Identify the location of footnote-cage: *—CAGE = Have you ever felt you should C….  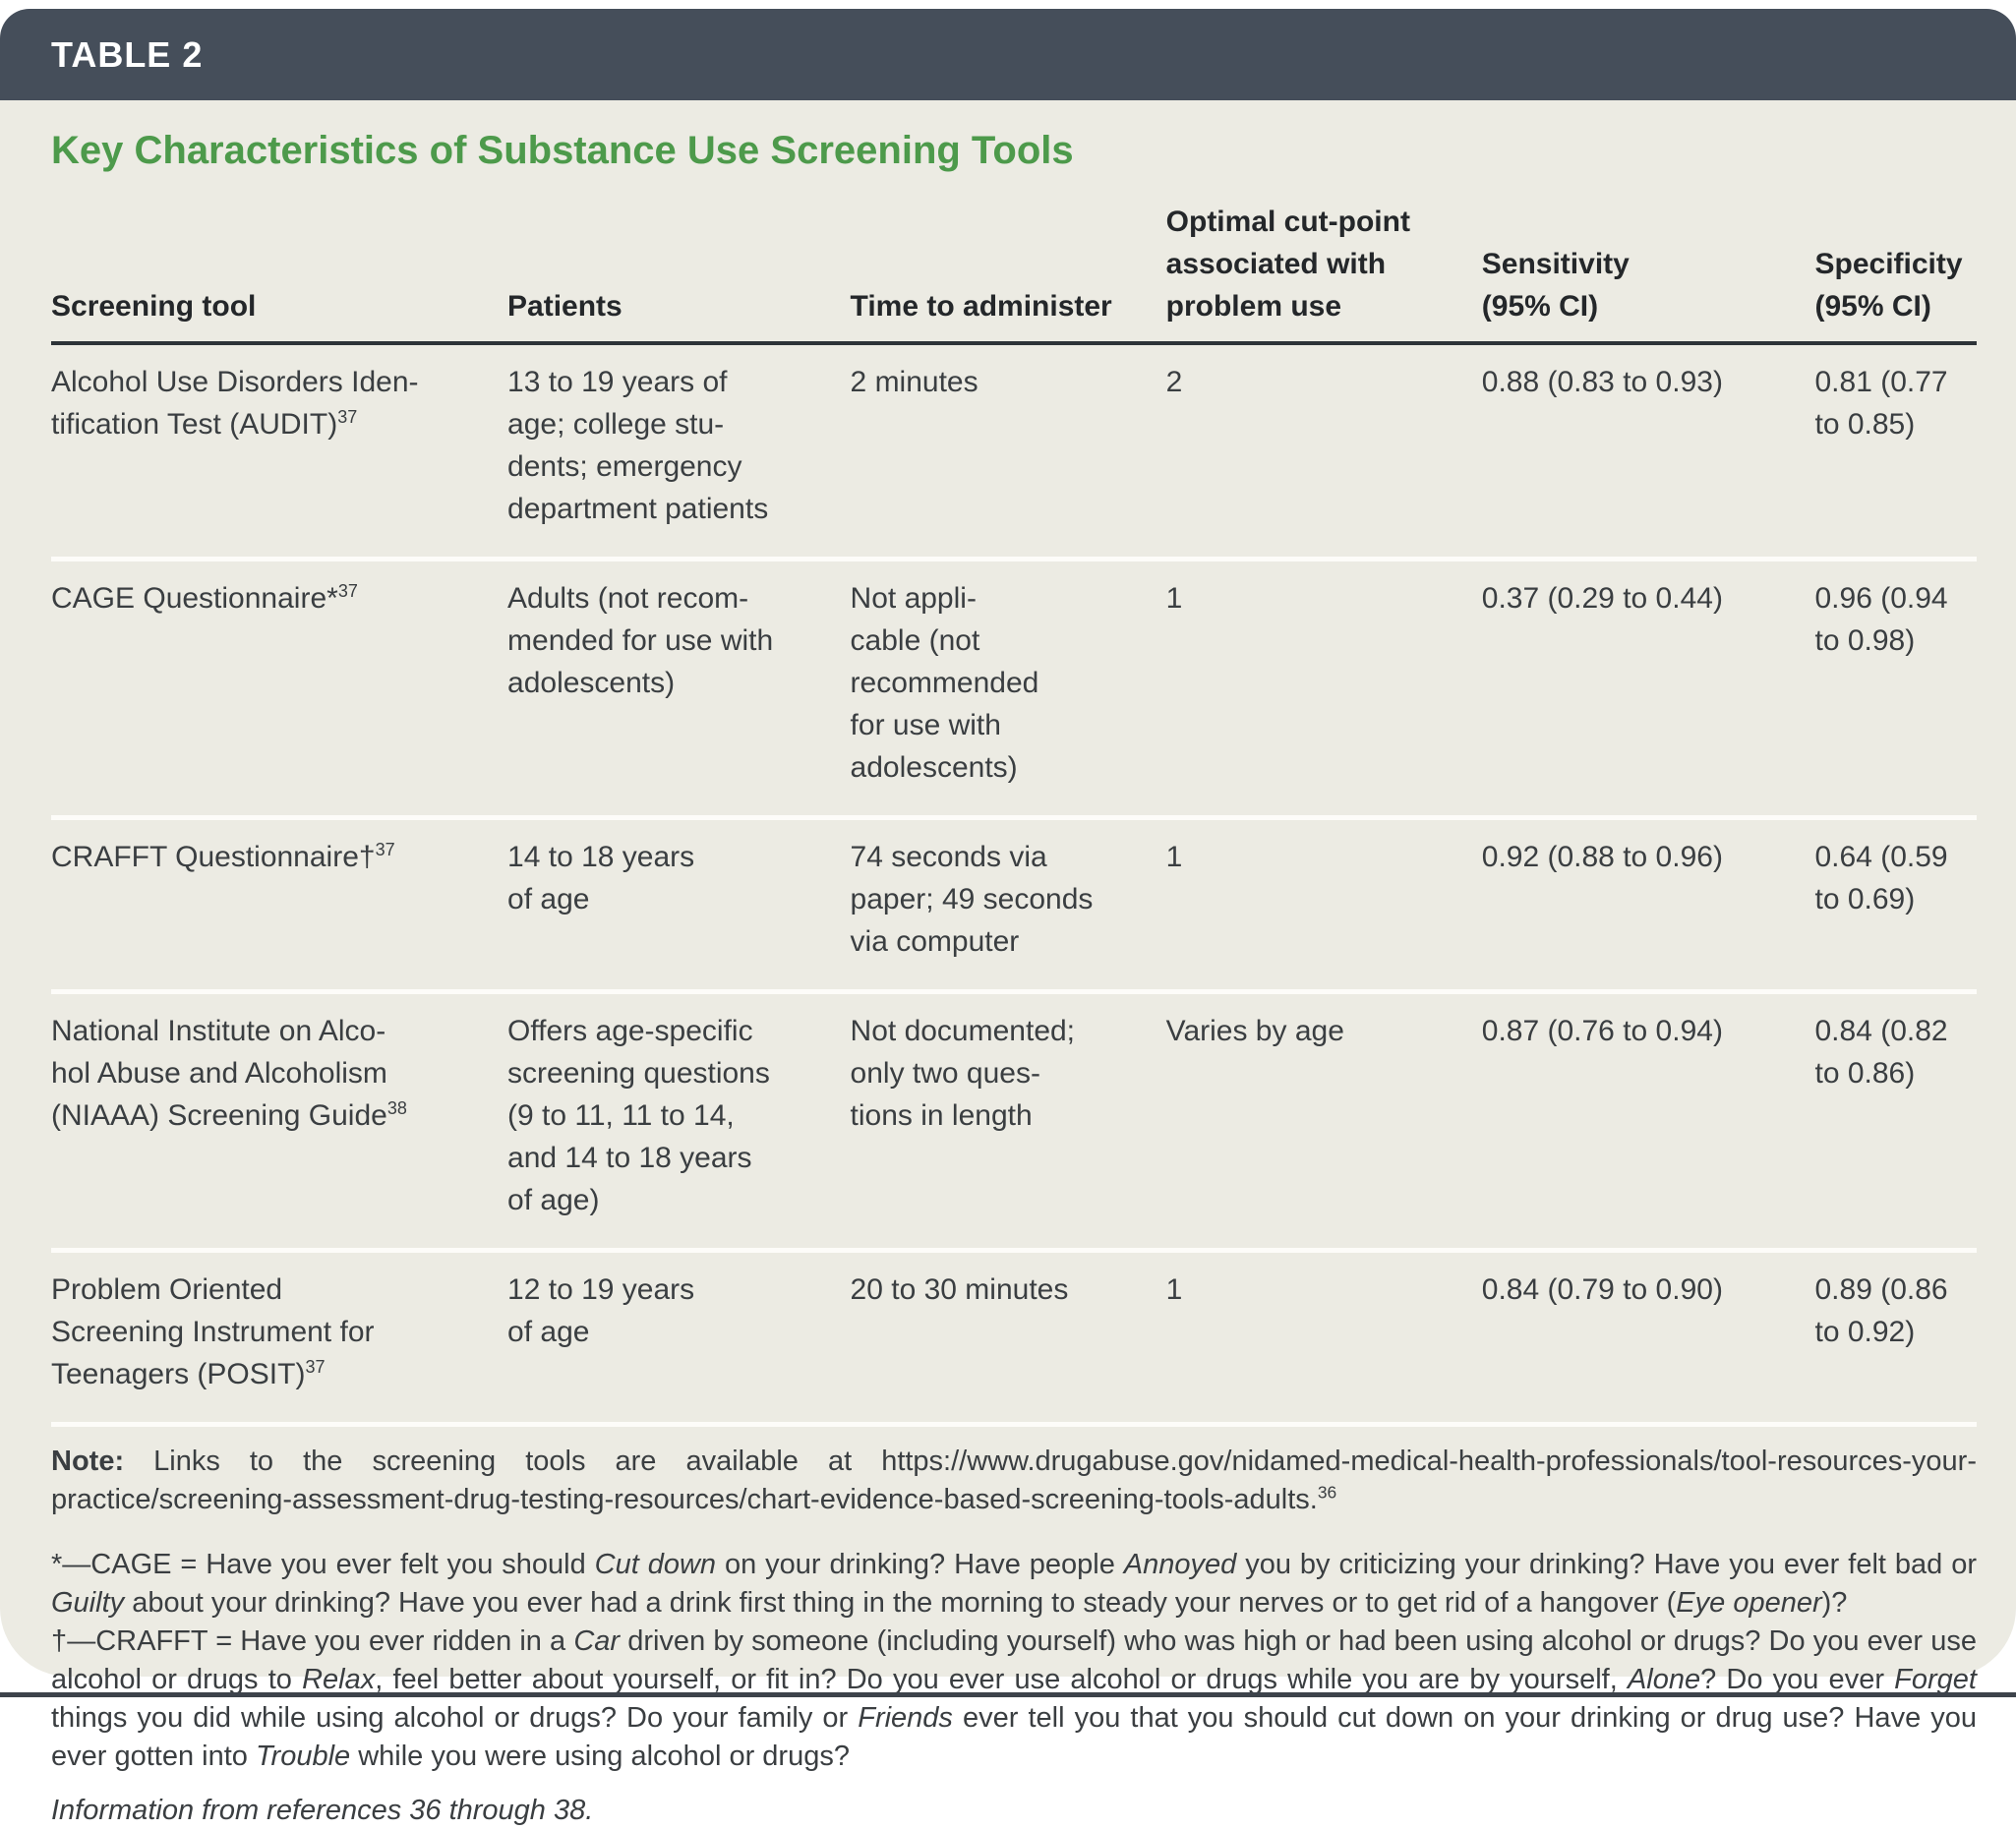
(1014, 1584).